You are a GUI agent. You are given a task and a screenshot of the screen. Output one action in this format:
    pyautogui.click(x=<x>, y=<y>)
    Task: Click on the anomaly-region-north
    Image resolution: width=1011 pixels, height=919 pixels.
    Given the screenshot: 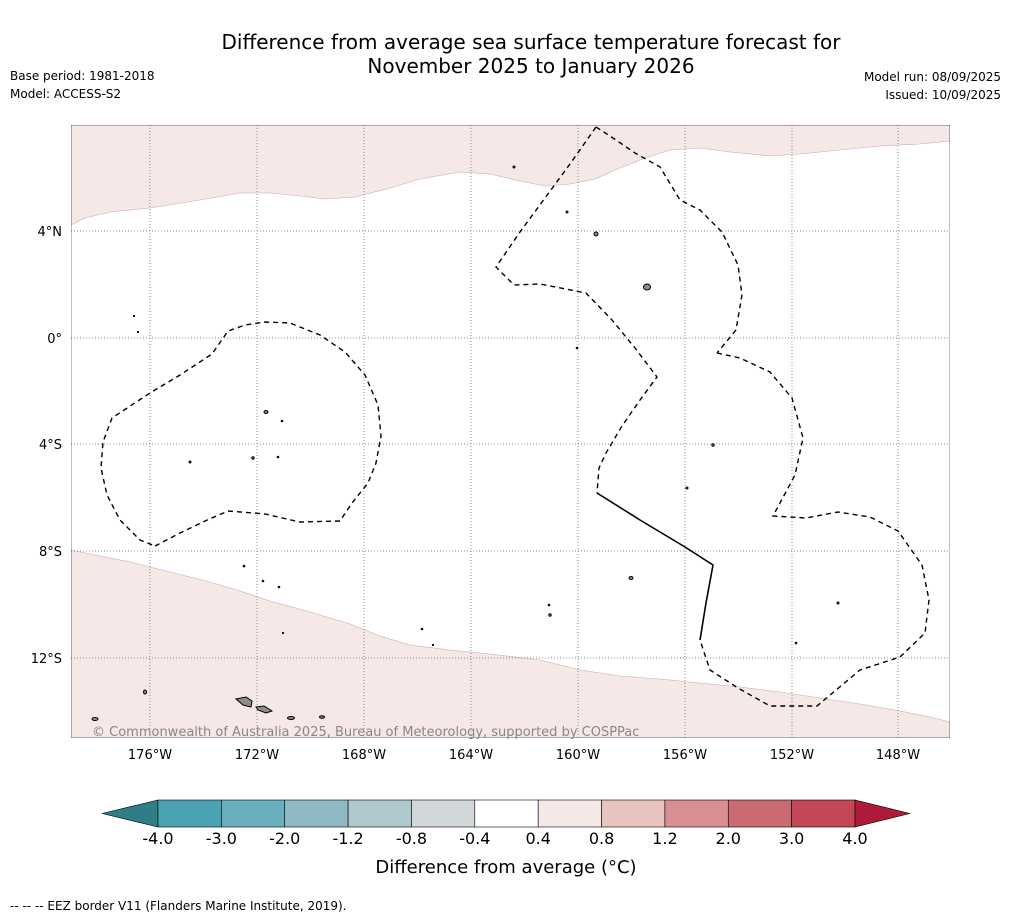 What is the action you would take?
    pyautogui.click(x=510, y=175)
    